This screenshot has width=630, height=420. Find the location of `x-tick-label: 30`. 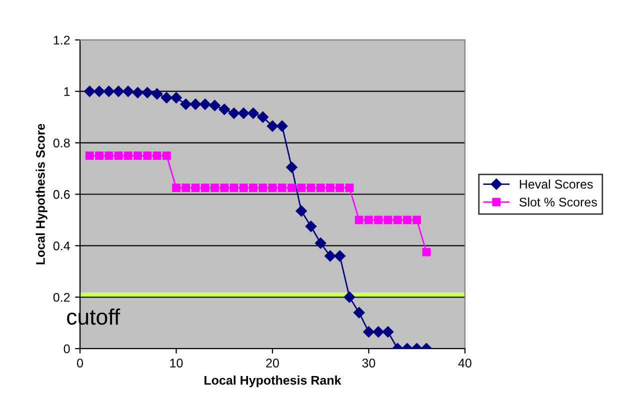

x-tick-label: 30 is located at coordinates (369, 363).